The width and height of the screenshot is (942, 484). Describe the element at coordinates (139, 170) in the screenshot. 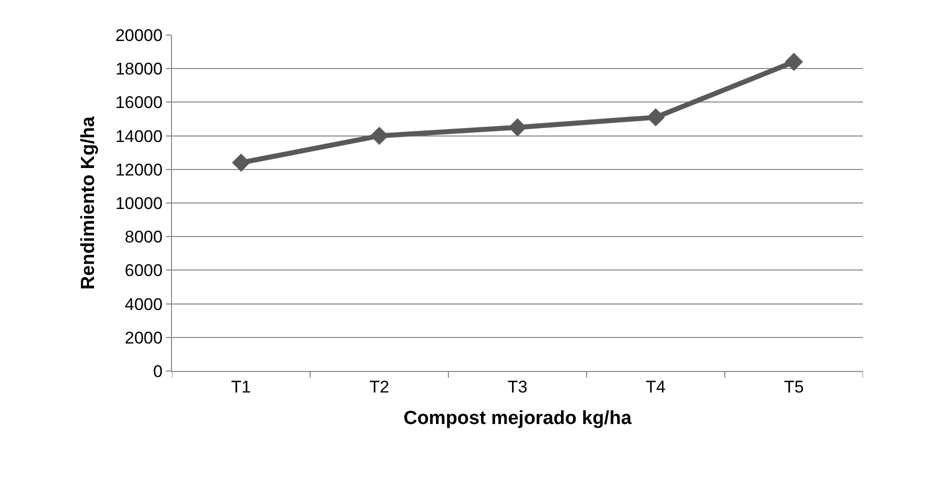

I see `y-tick-label: 12000` at that location.